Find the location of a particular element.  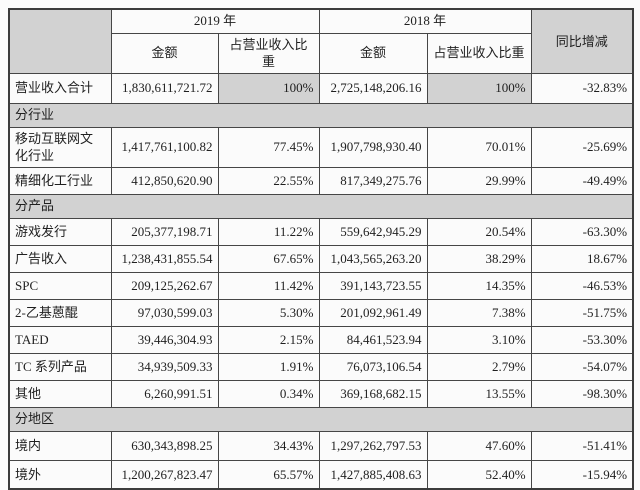

ratio-2019: 2.15% is located at coordinates (268, 339).